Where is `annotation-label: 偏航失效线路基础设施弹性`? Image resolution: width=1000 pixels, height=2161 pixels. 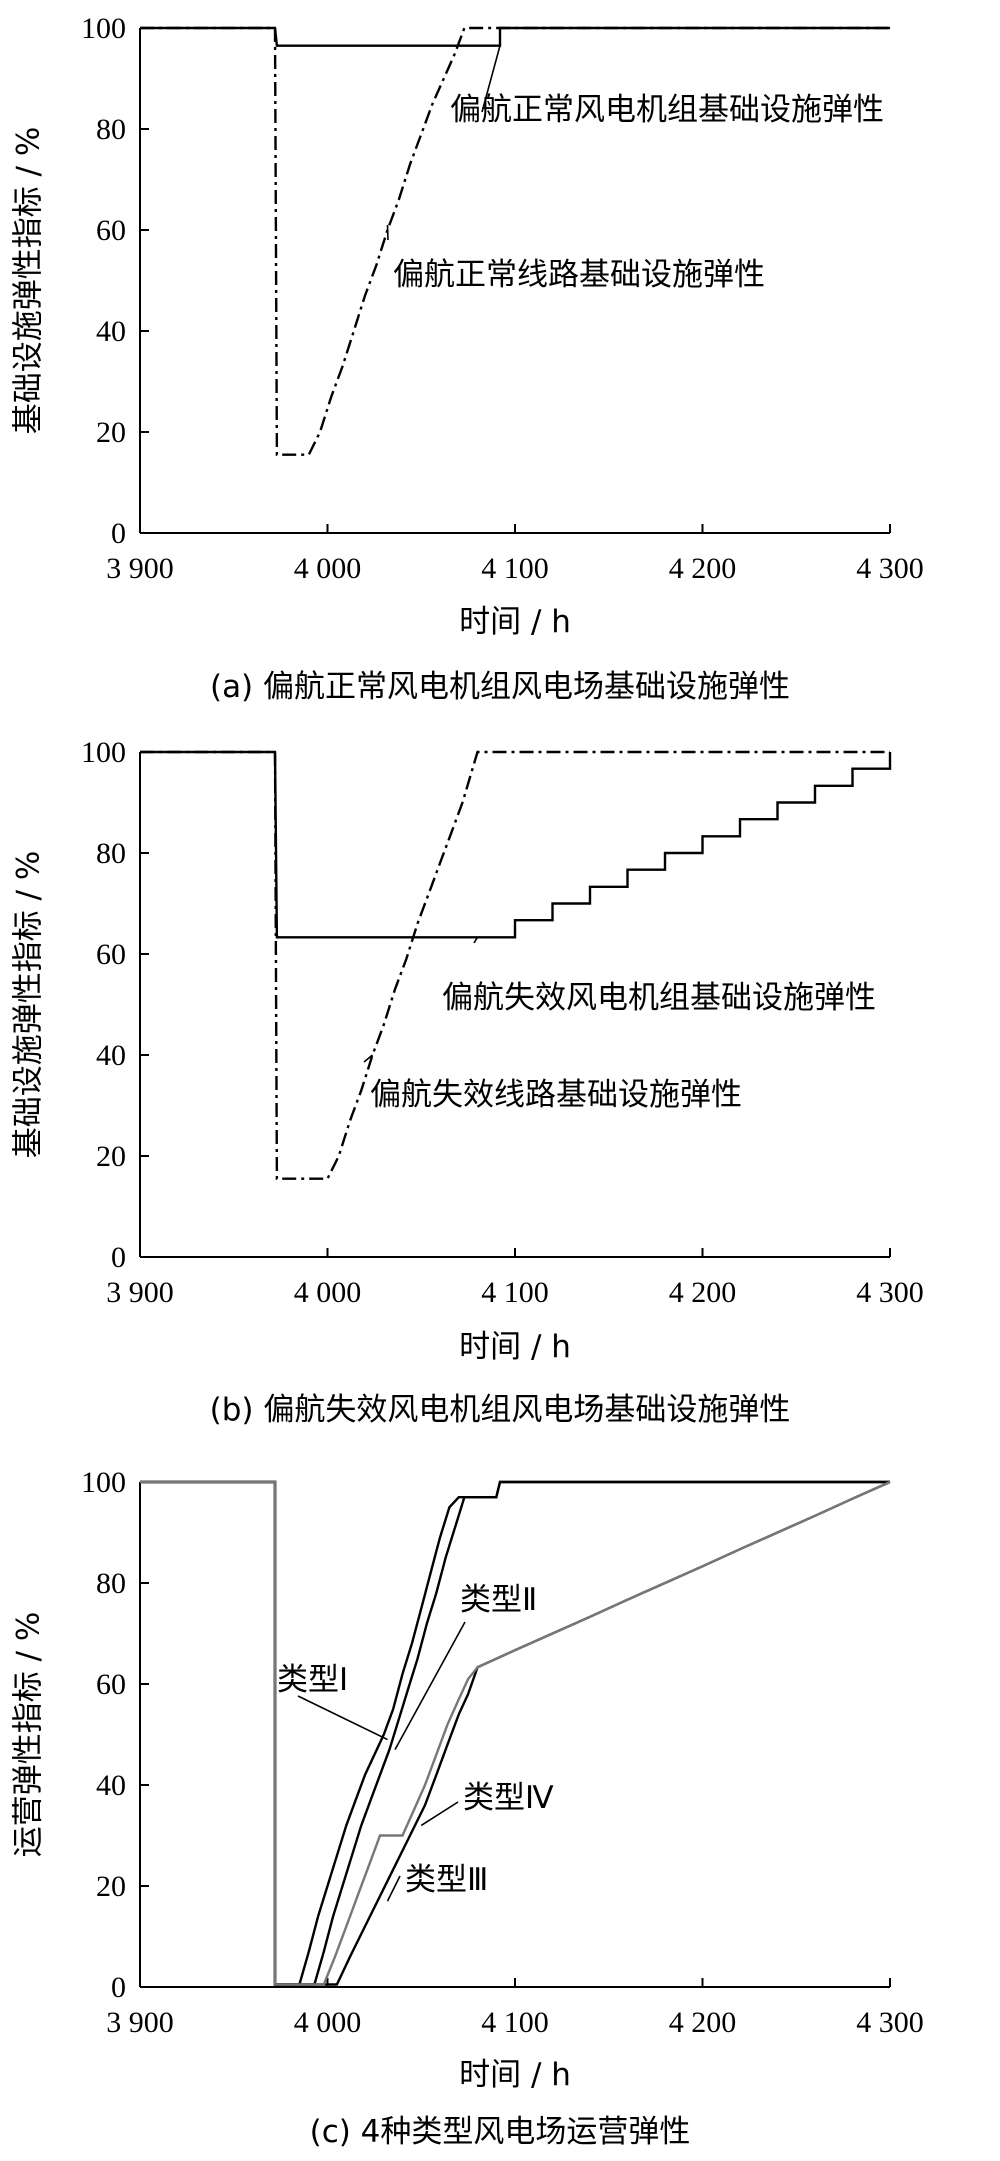 annotation-label: 偏航失效线路基础设施弹性 is located at coordinates (556, 1095).